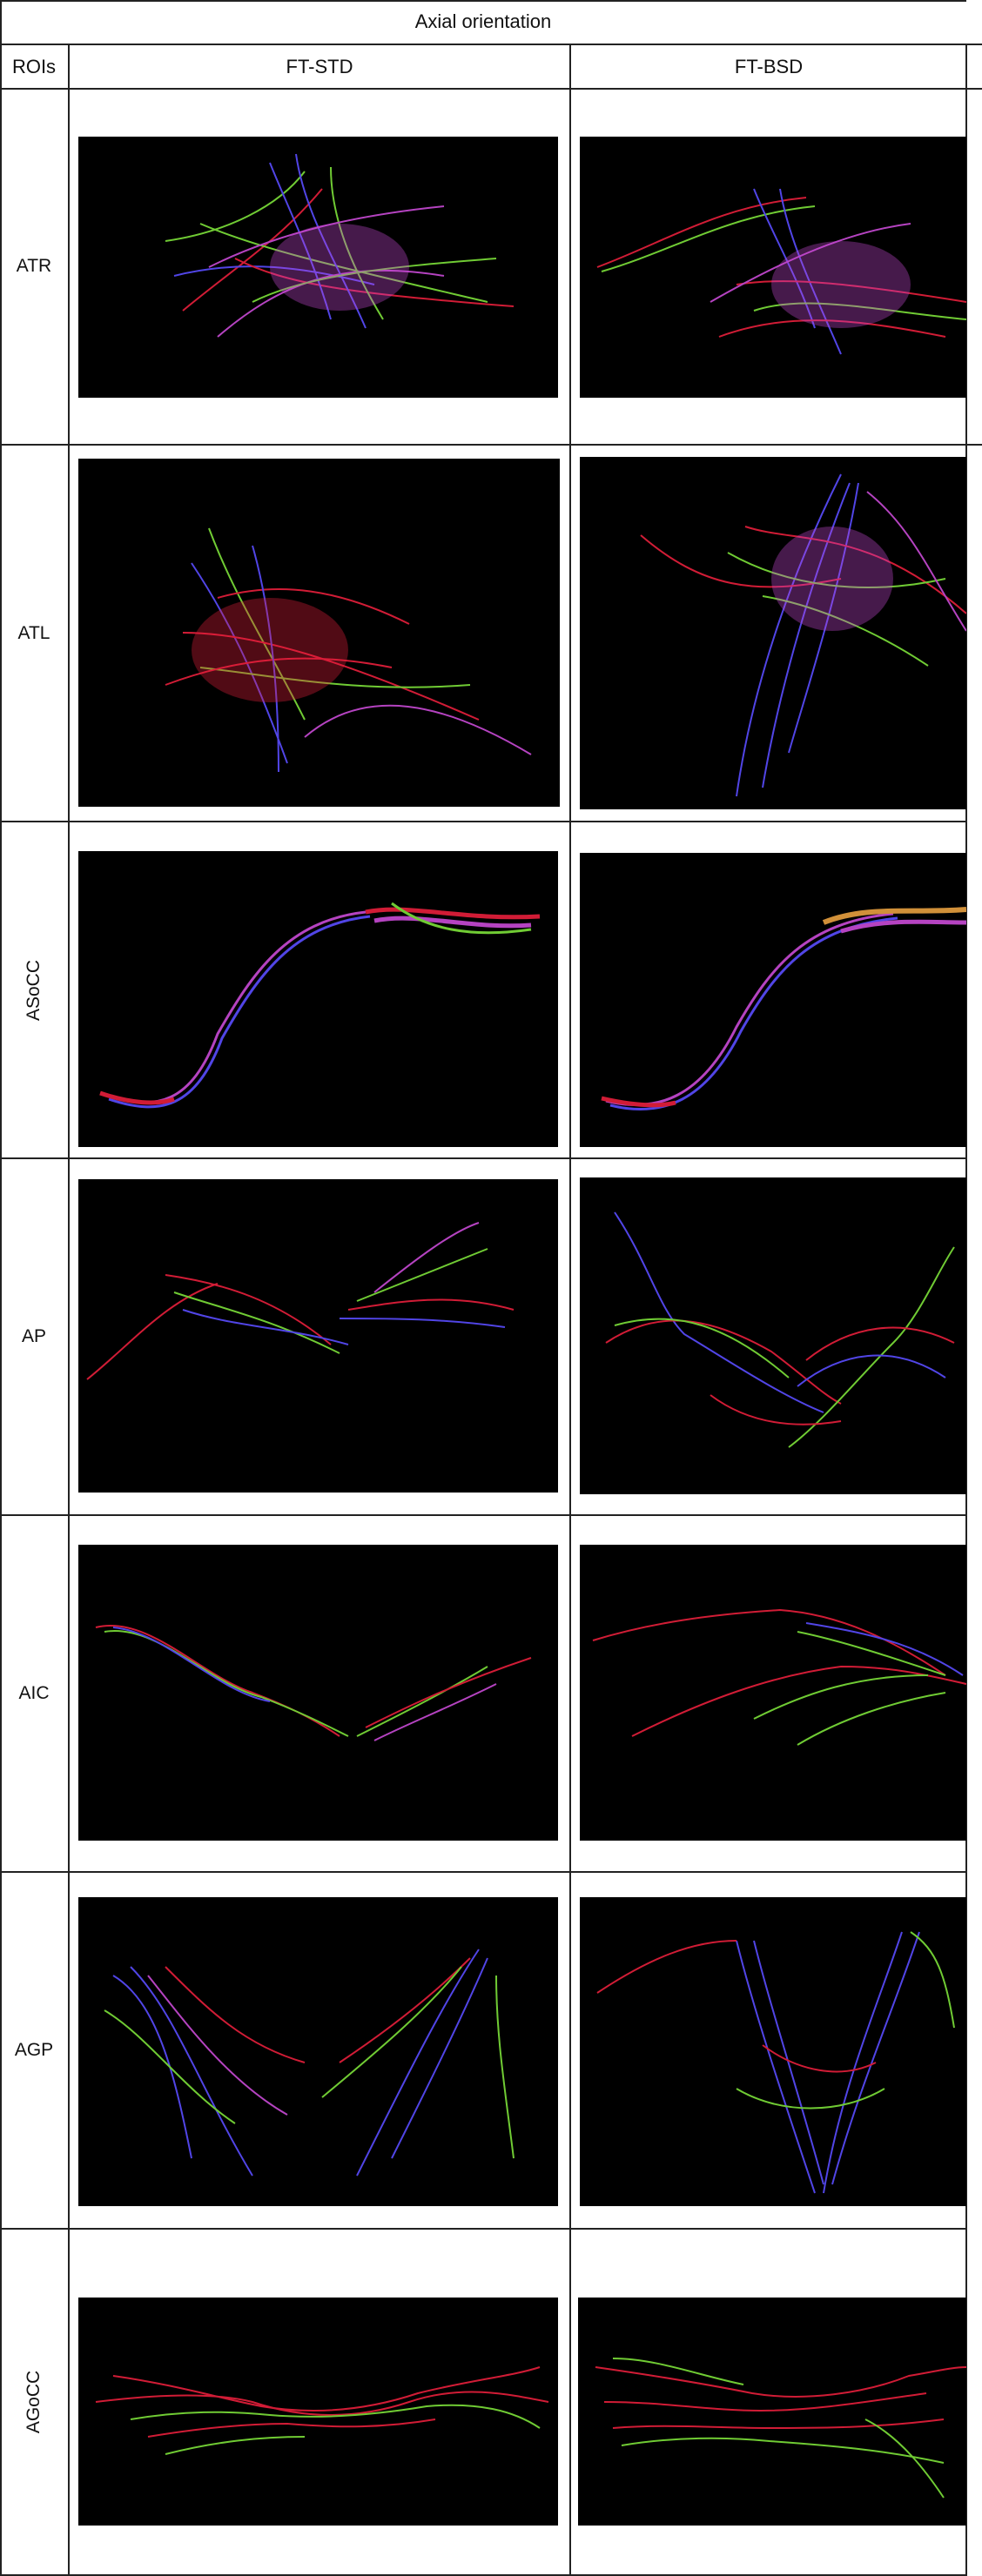 The image size is (982, 2576). I want to click on roi-label-atr: ATR, so click(34, 266).